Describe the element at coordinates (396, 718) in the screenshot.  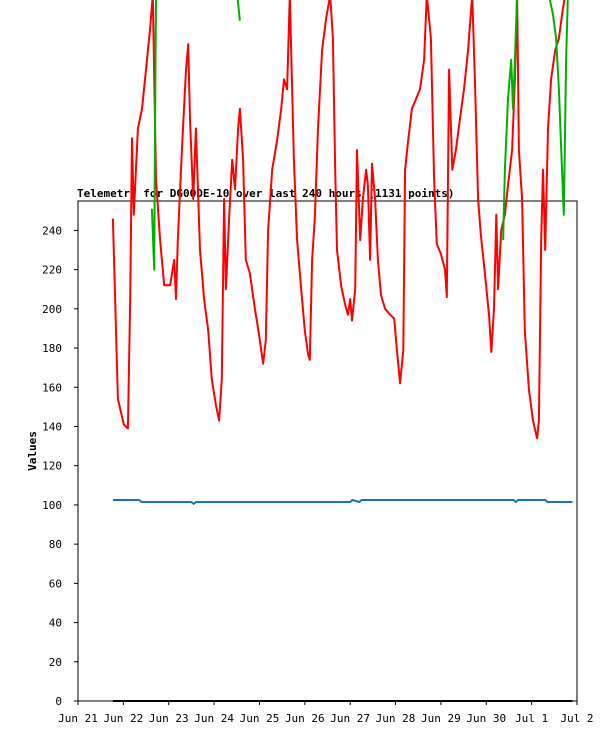
I see `x-tick-label: Jun 28` at that location.